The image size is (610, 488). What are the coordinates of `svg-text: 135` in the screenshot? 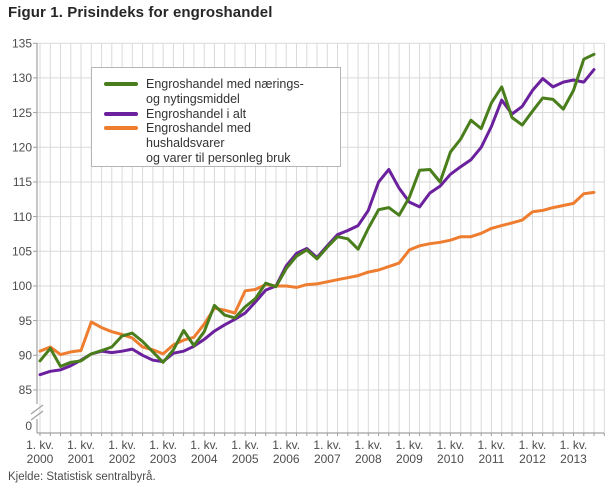 It's located at (22, 44).